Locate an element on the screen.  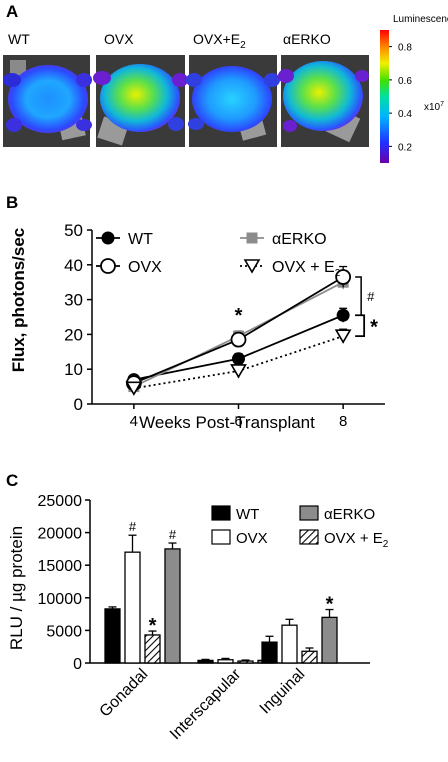
y-tick-label: 15000 is located at coordinates (60, 566).